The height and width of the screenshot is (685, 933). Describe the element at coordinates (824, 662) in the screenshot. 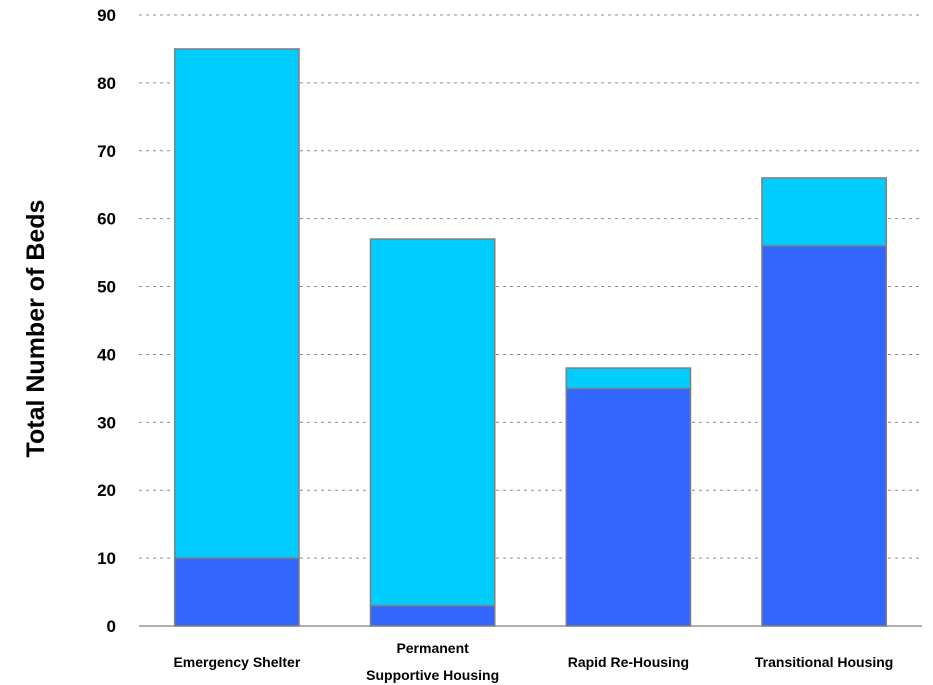

I see `x-category-label: Transitional Housing` at that location.